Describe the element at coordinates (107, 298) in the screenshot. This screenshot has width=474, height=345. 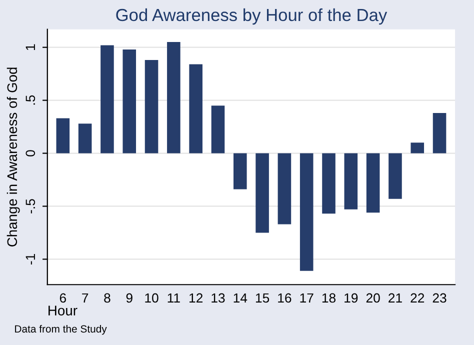
I see `x-tick-label: 8` at that location.